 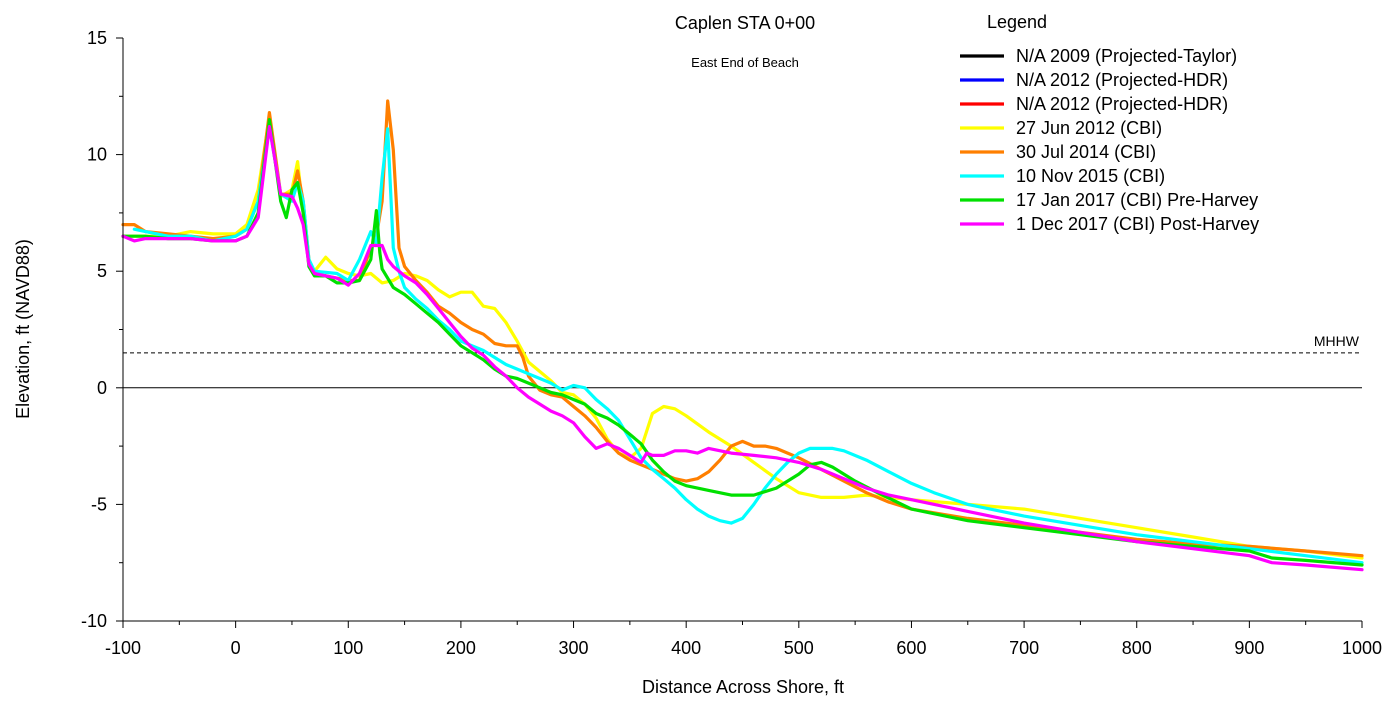 What do you see at coordinates (1137, 200) in the screenshot?
I see `legend-label: 17 Jan 2017 (CBI) Pre-Harvey` at bounding box center [1137, 200].